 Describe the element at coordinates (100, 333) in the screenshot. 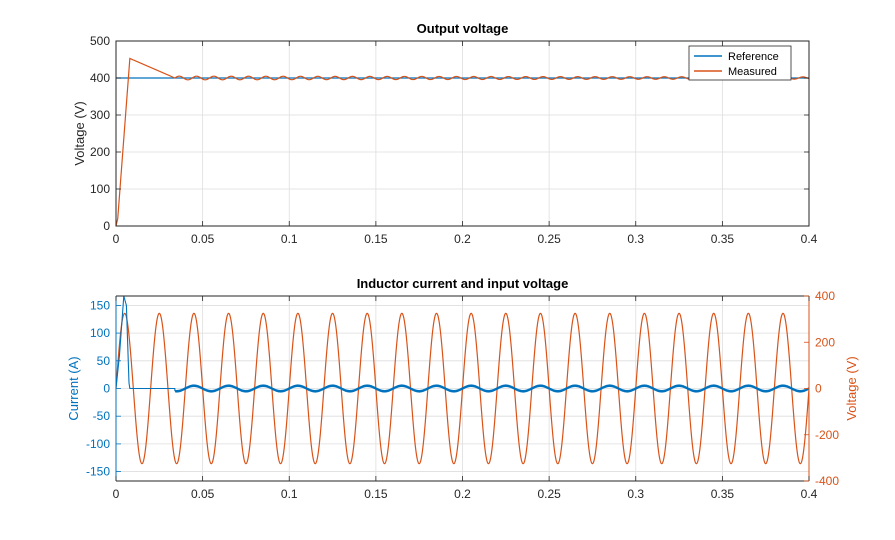

I see `y-tick-label-left: 100` at that location.